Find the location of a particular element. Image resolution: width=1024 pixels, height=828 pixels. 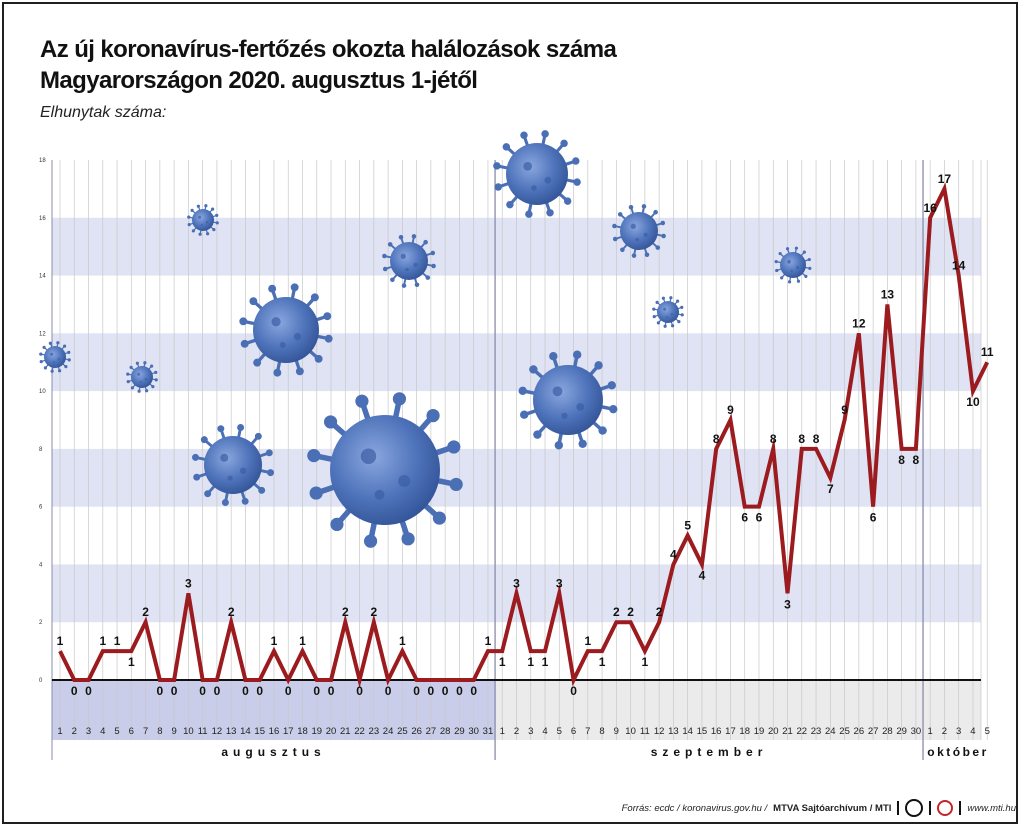

august-axis-band is located at coordinates (274, 710).